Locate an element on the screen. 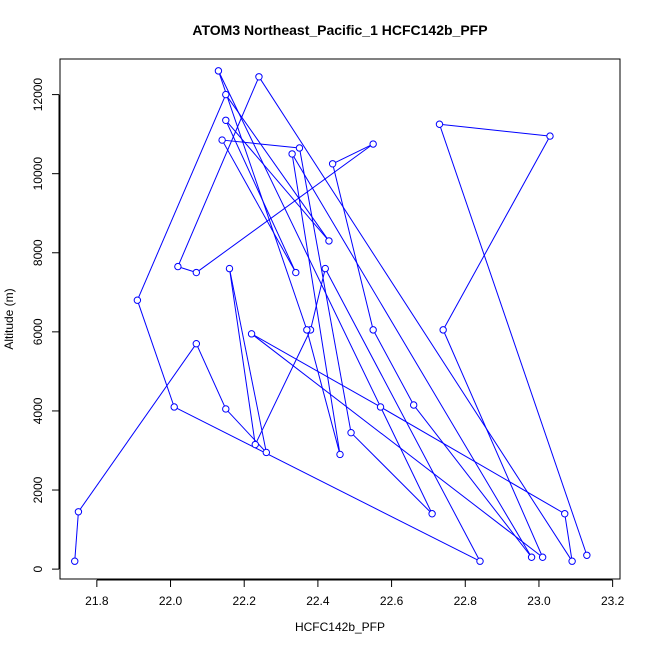 The height and width of the screenshot is (650, 650). y-tick-label: 2000 is located at coordinates (38, 489).